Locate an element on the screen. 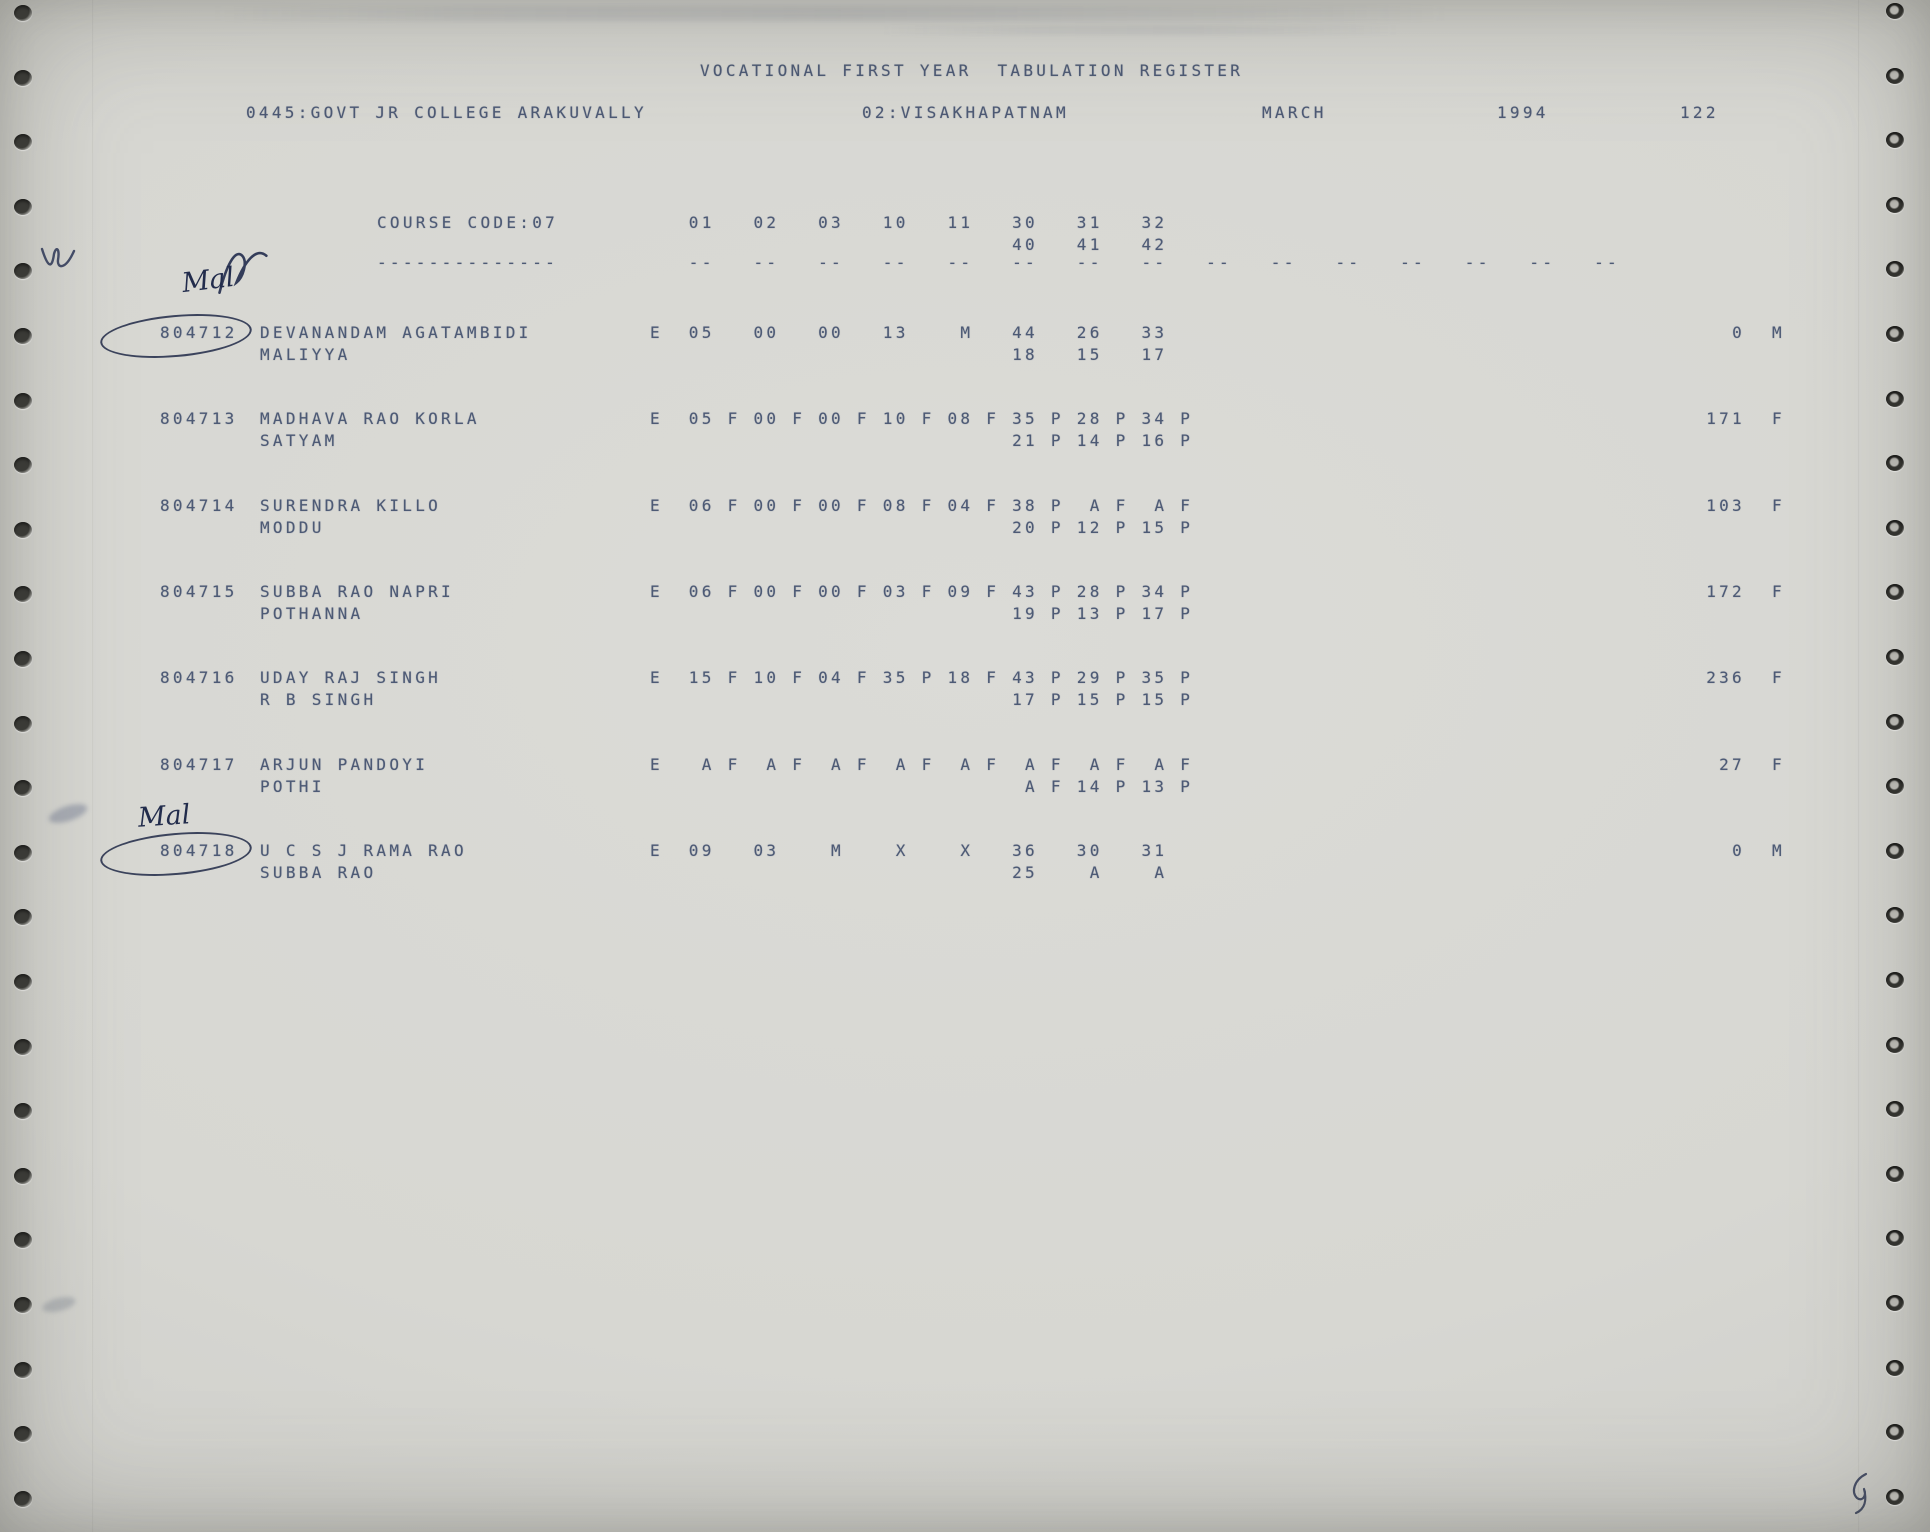 The width and height of the screenshot is (1930, 1532). candidate-name: SURENDRA KILLO is located at coordinates (351, 505).